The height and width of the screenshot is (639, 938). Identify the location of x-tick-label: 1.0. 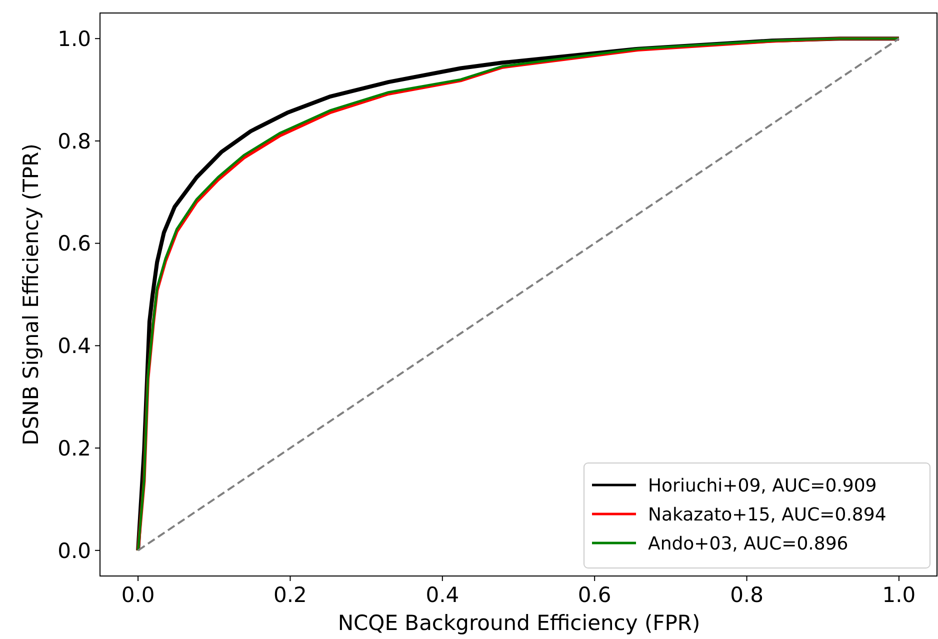
(899, 595).